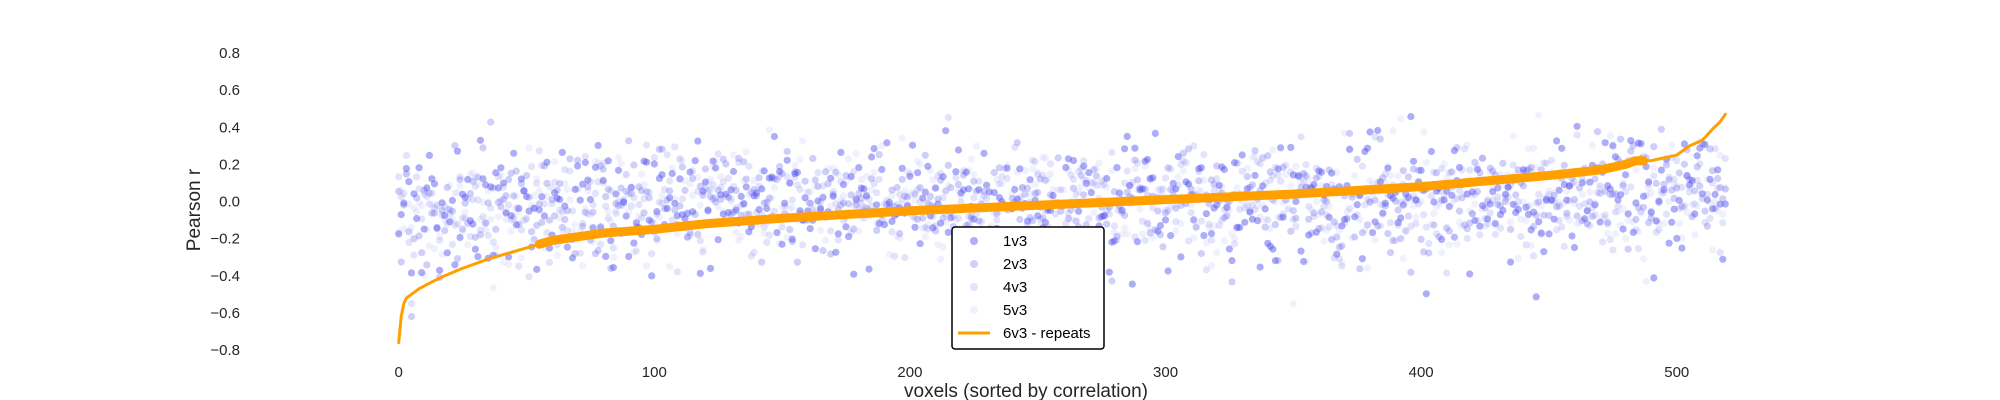 The image size is (2000, 400). What do you see at coordinates (1676, 372) in the screenshot?
I see `x-tick-label: 500` at bounding box center [1676, 372].